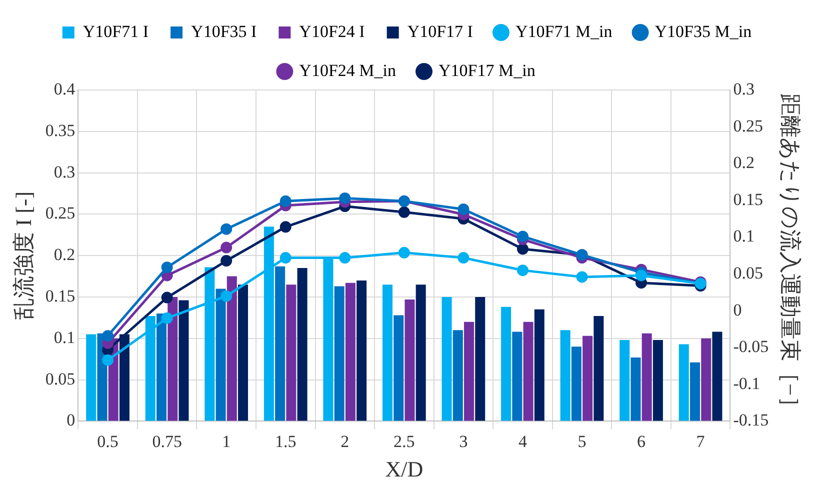 The width and height of the screenshot is (814, 486). Describe the element at coordinates (65, 337) in the screenshot. I see `y-tick-label: 0.1` at that location.